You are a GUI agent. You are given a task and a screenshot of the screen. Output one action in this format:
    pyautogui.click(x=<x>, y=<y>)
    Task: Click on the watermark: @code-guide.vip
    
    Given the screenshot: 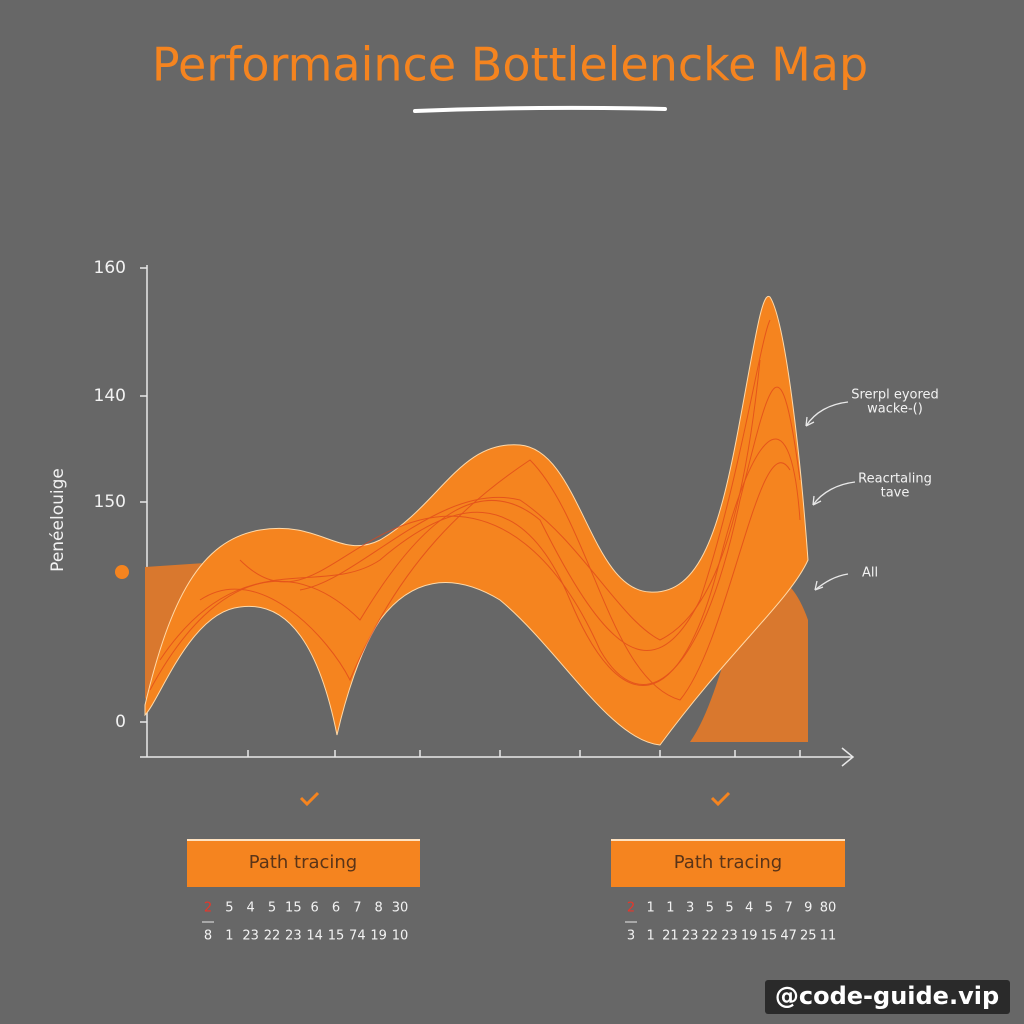 What is the action you would take?
    pyautogui.click(x=887, y=996)
    